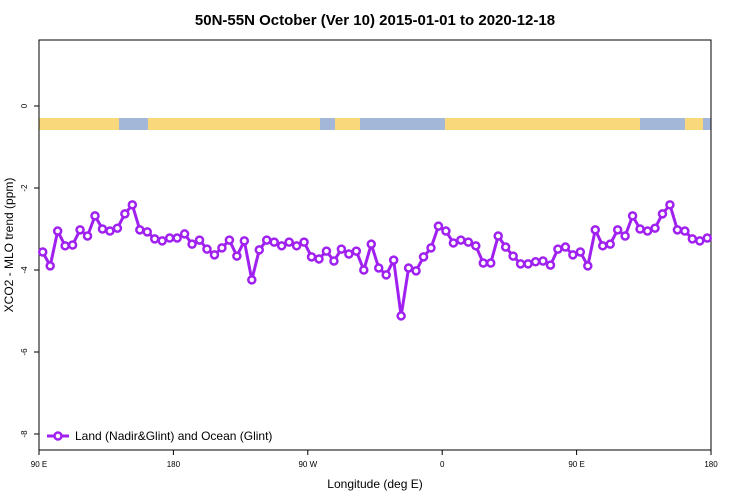 This screenshot has width=750, height=500. I want to click on y-tick-label: -4, so click(24, 270).